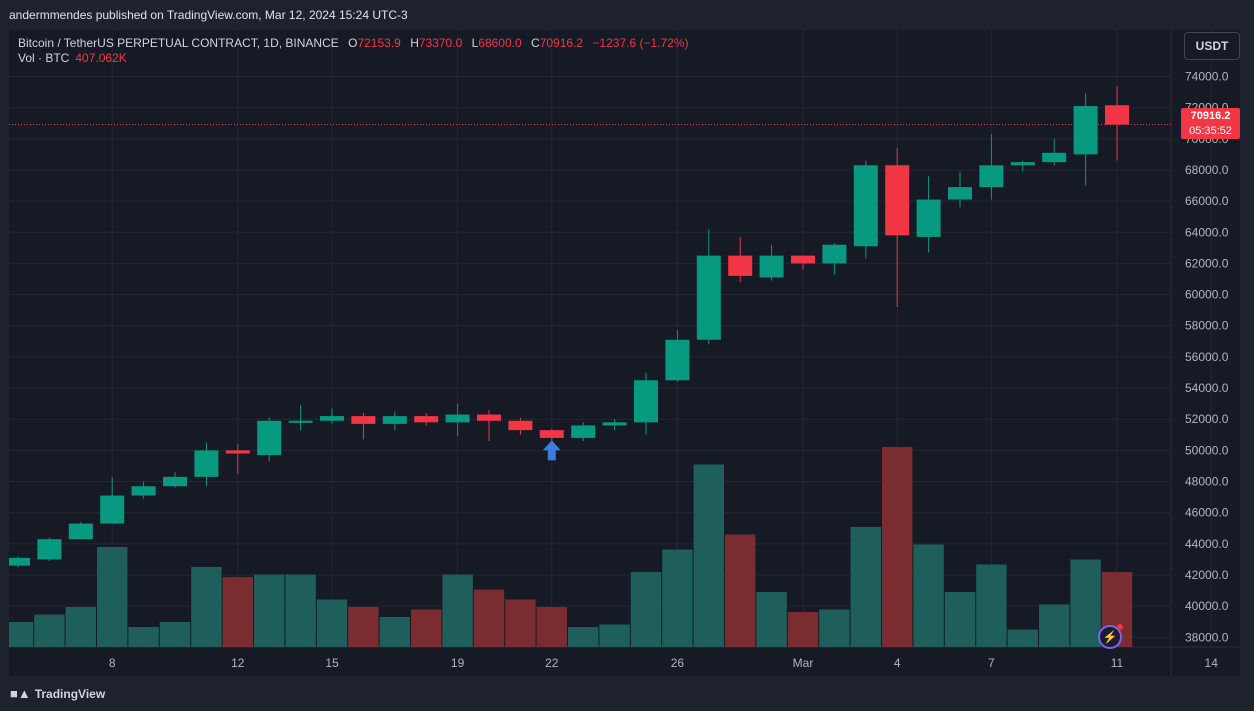 This screenshot has width=1254, height=711. What do you see at coordinates (1207, 450) in the screenshot?
I see `price-tick-label: 50000.0` at bounding box center [1207, 450].